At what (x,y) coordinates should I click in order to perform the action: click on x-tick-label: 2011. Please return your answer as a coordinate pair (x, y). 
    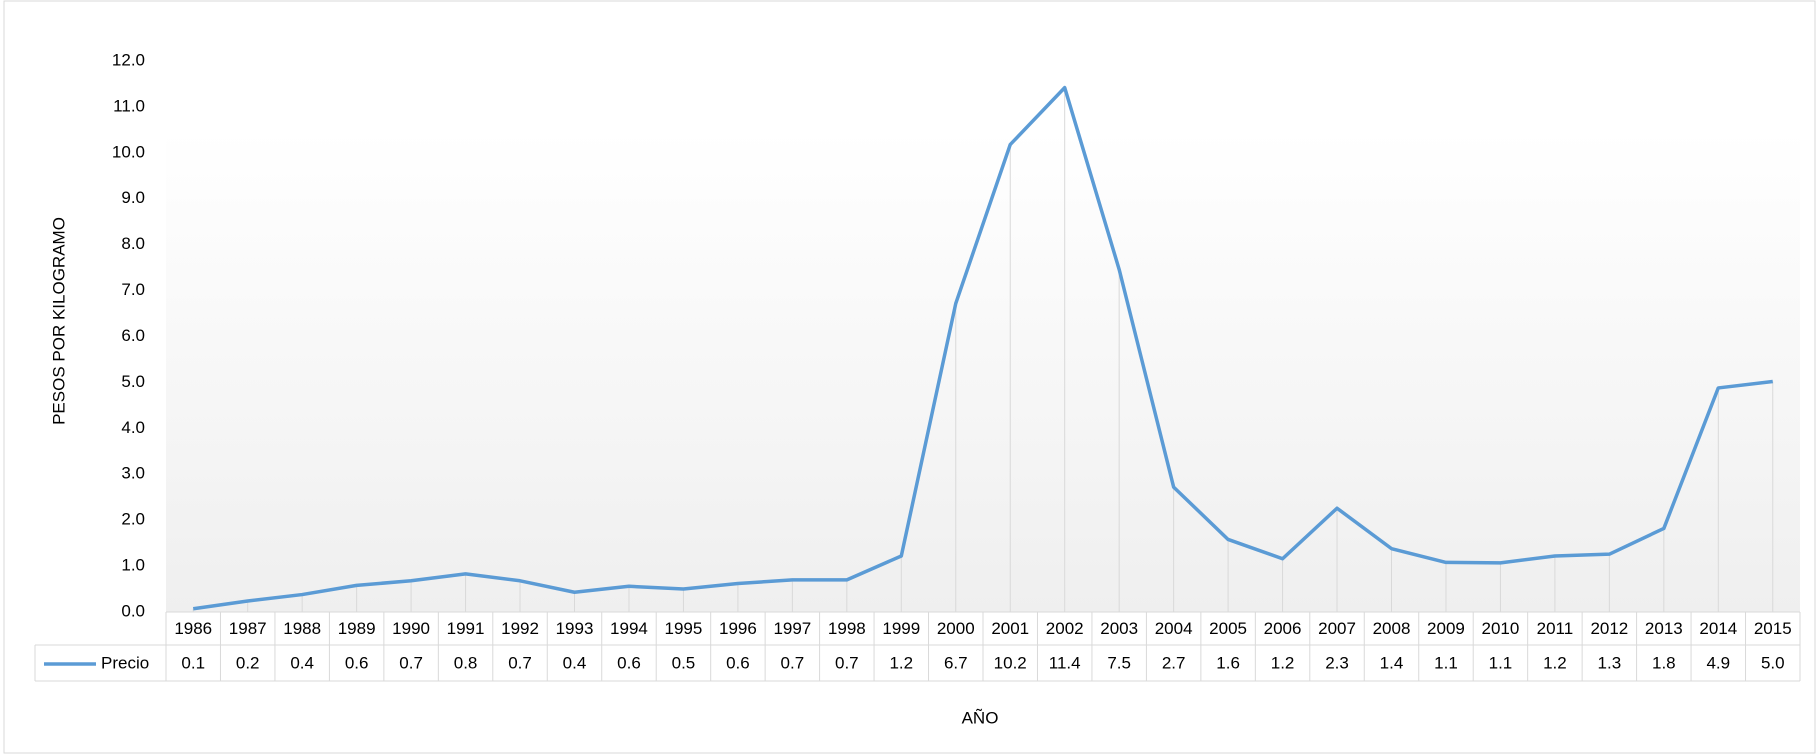
    Looking at the image, I should click on (1555, 628).